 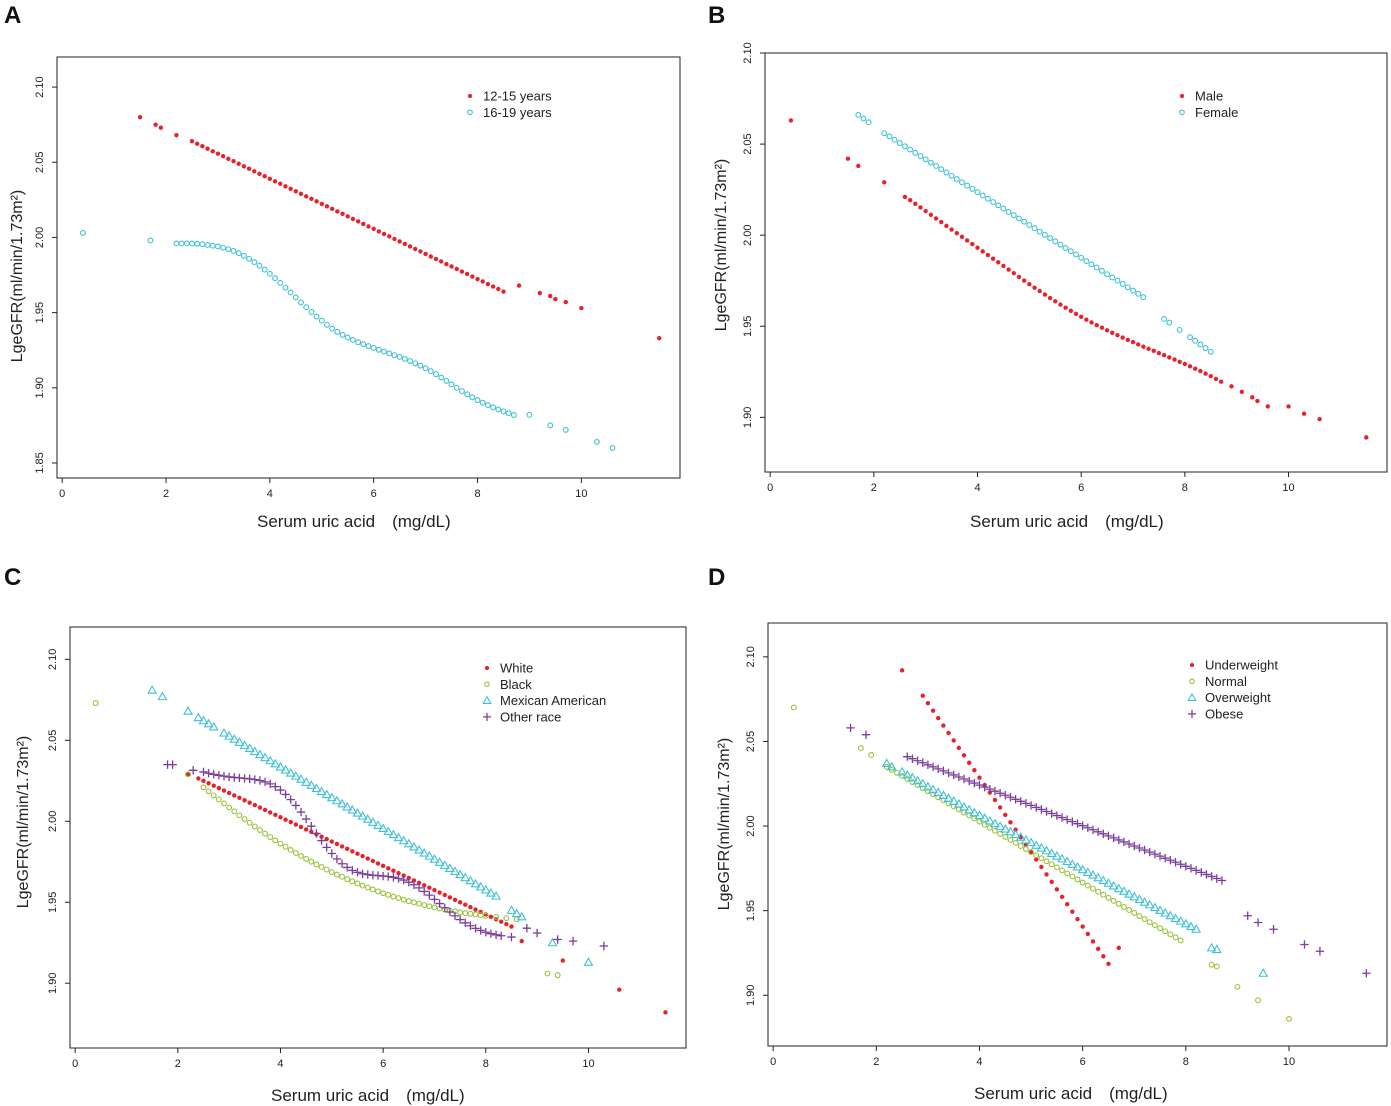 I want to click on chart-b-x-tick-label: 4, so click(x=977, y=488).